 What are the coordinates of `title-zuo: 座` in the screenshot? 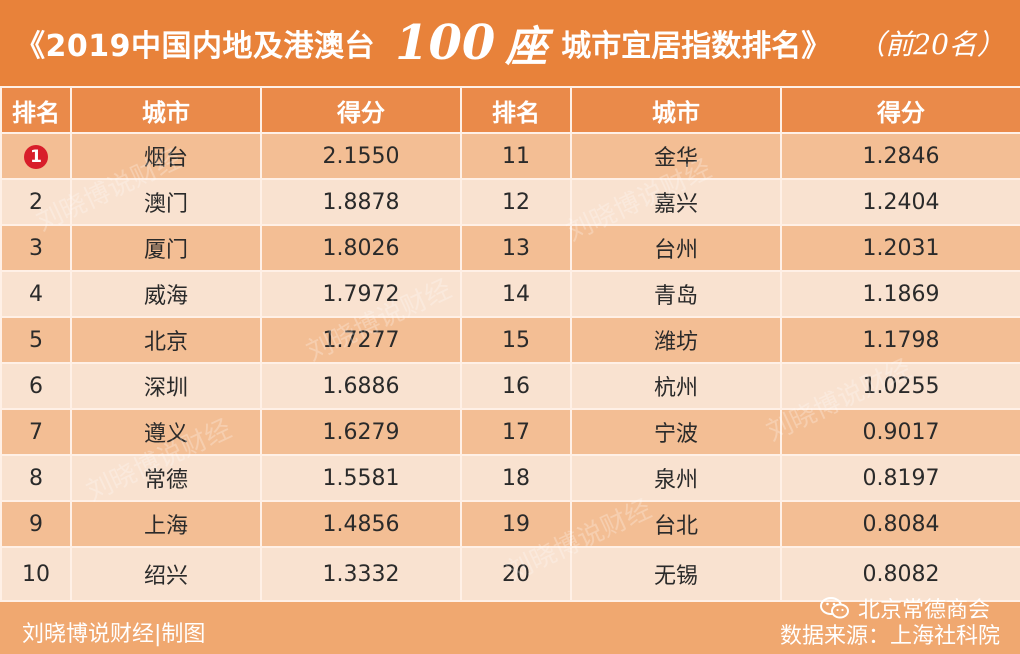 It's located at (526, 46).